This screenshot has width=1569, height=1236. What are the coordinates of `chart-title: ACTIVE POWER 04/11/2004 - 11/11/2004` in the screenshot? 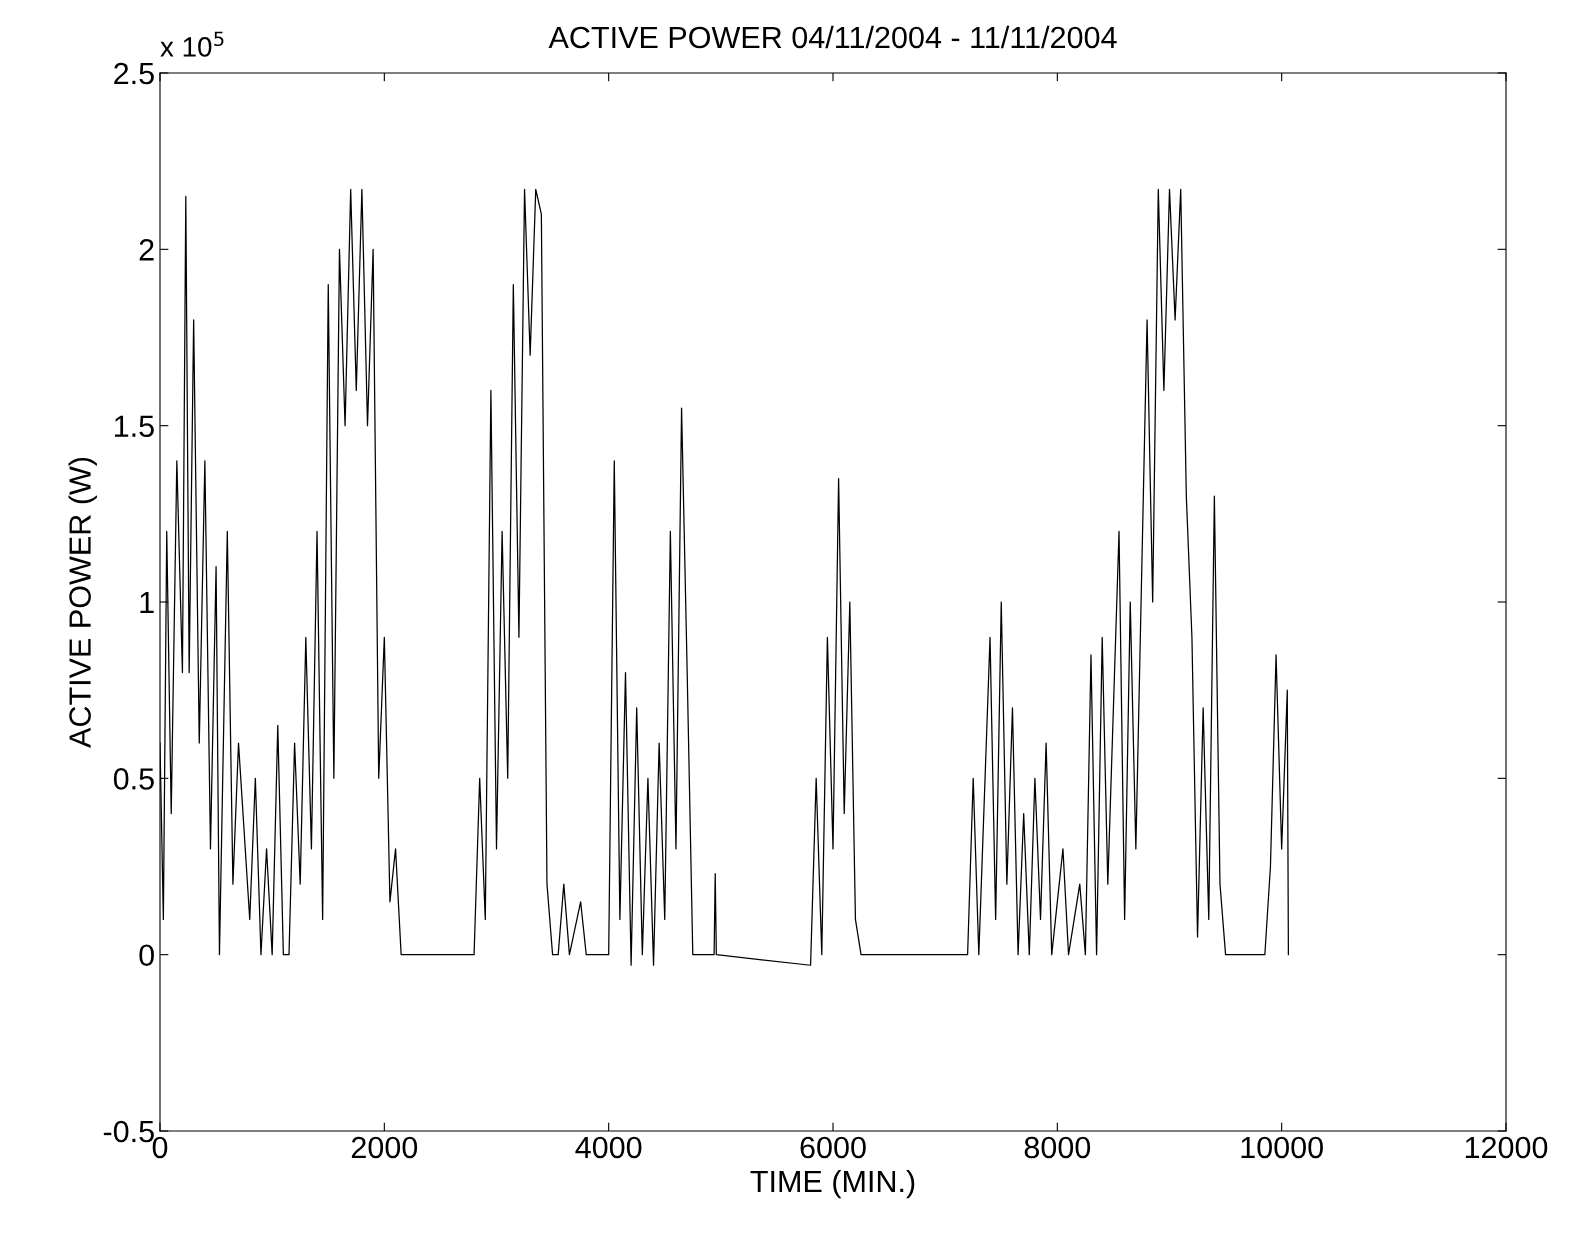 It's located at (832, 37).